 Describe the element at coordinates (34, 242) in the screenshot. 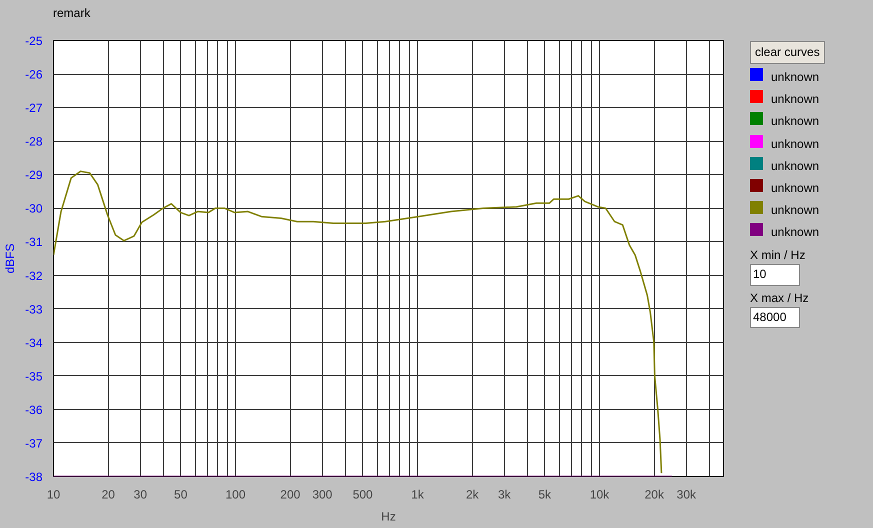

I see `y-tick-label: -31` at that location.